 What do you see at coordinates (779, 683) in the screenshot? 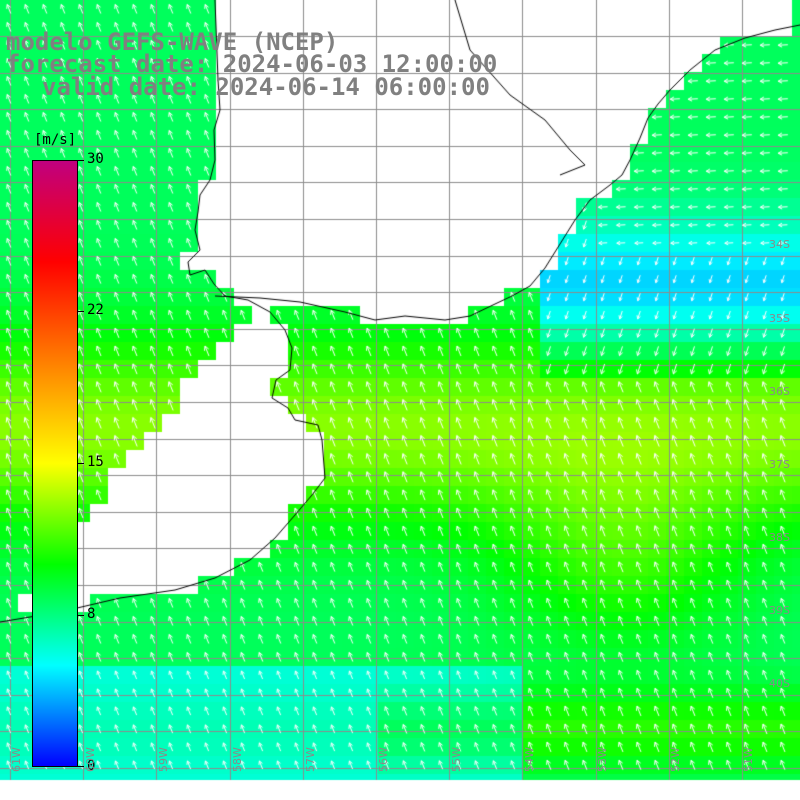
I see `lat-label: 40S` at bounding box center [779, 683].